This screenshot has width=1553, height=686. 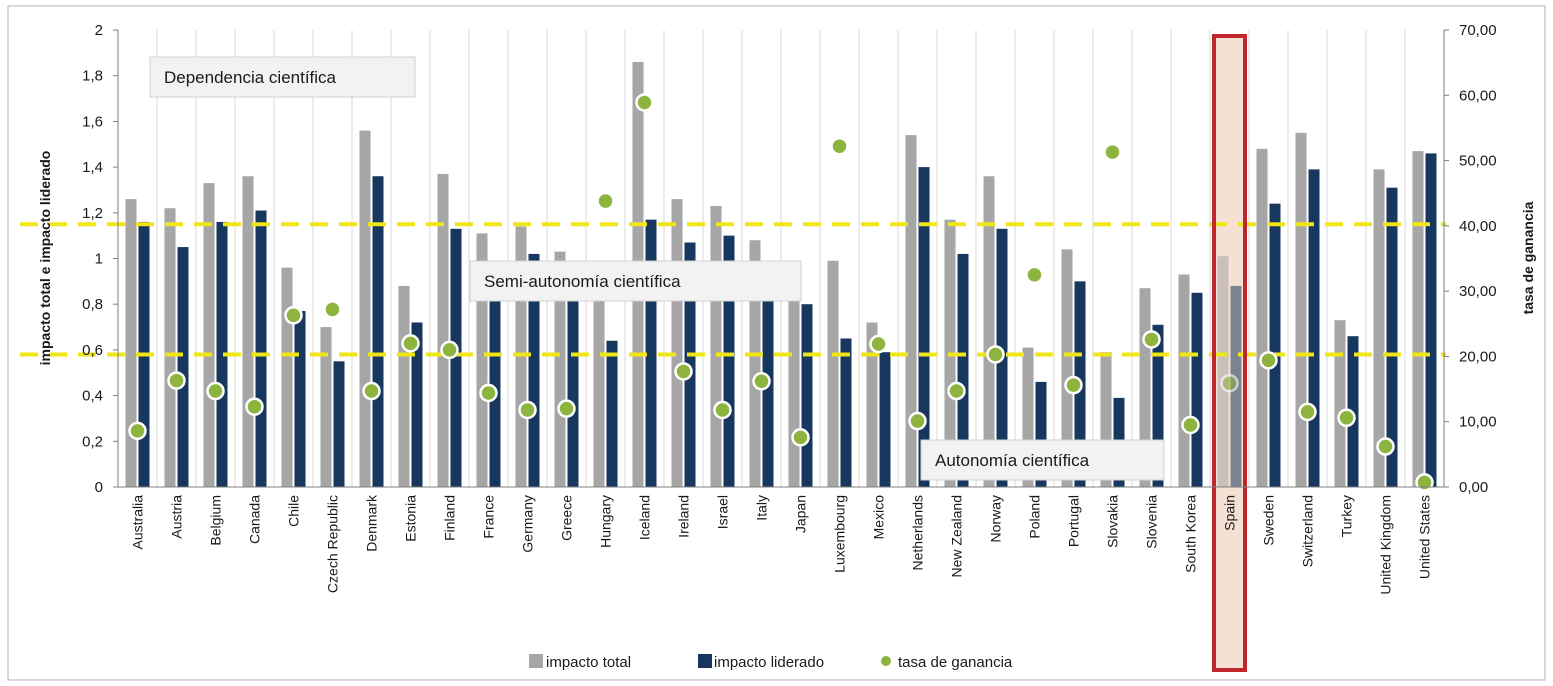 I want to click on bar-impacto-total-united-states, so click(x=1418, y=319).